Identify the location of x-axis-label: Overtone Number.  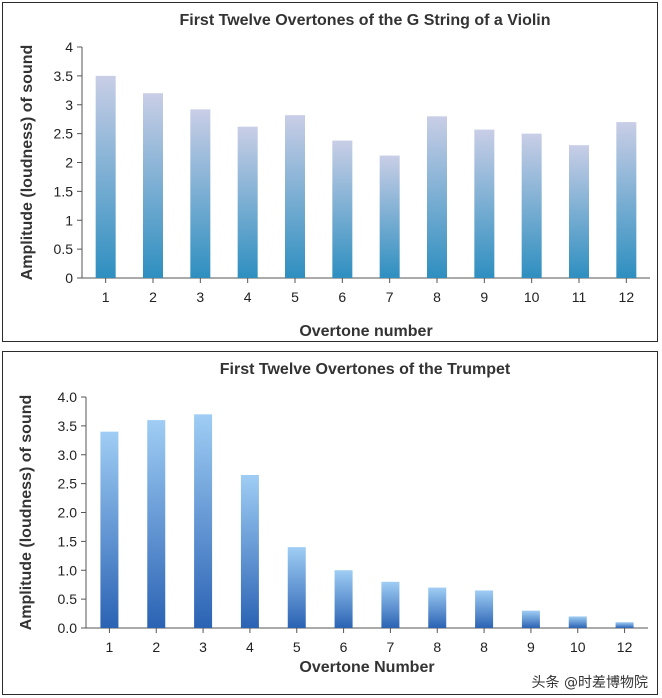
(366, 667).